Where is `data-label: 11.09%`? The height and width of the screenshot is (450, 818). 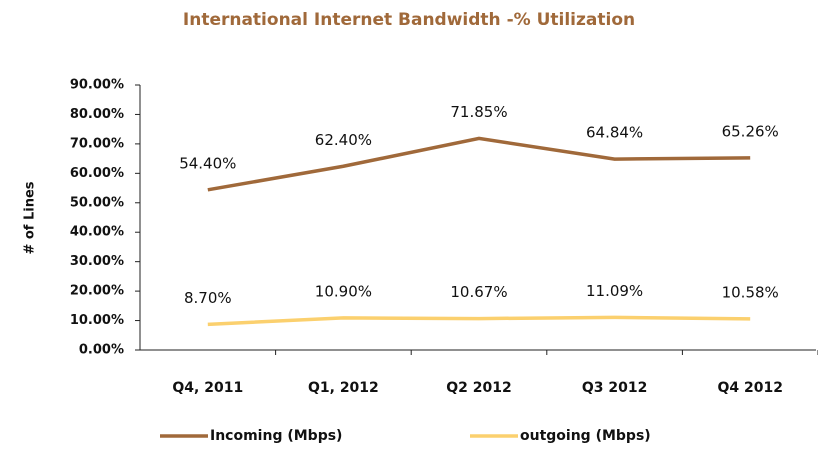 data-label: 11.09% is located at coordinates (614, 291).